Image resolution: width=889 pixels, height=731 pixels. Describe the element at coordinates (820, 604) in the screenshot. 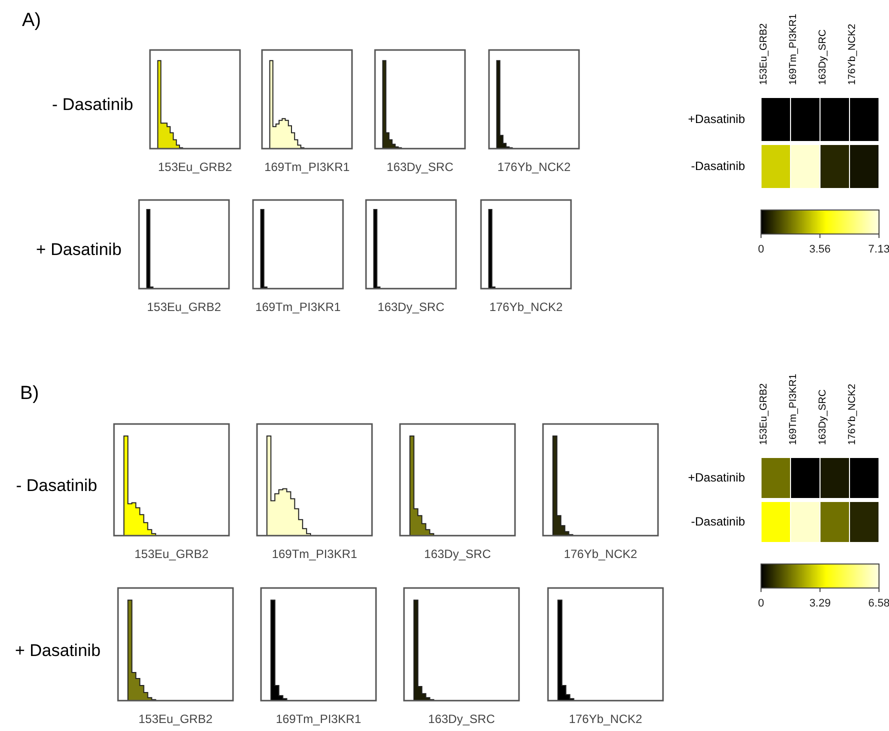

I see `color-bar-label: 3.29` at that location.